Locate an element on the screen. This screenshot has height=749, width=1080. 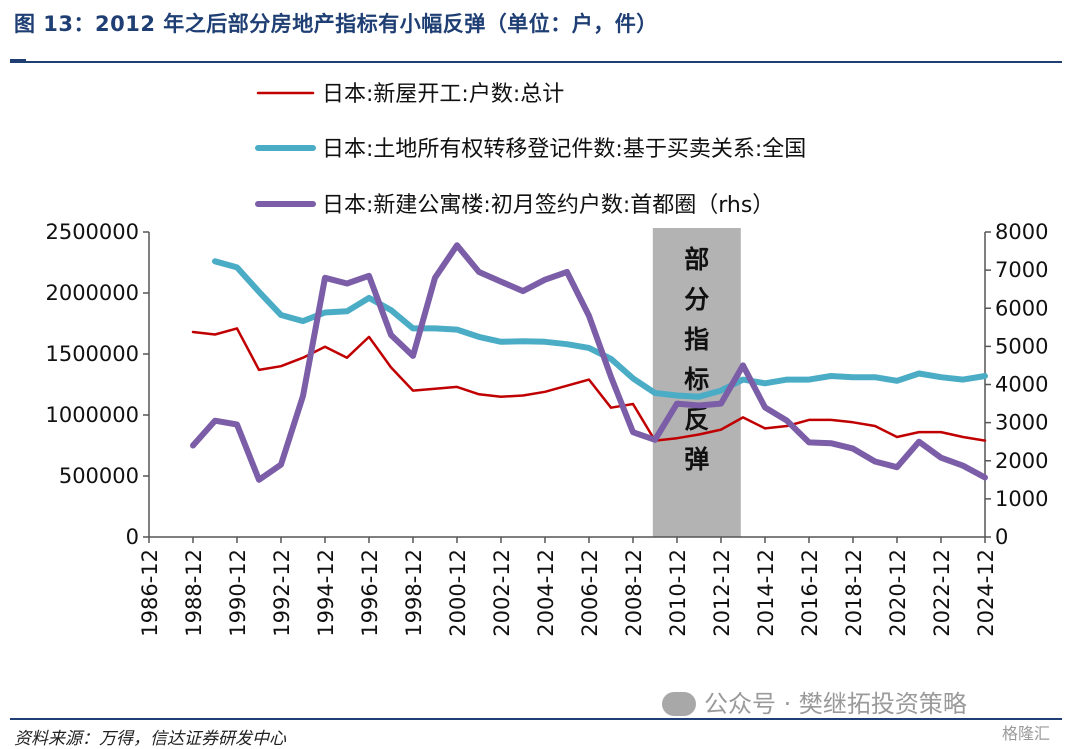
x-tick-label: 1996-12 is located at coordinates (370, 593).